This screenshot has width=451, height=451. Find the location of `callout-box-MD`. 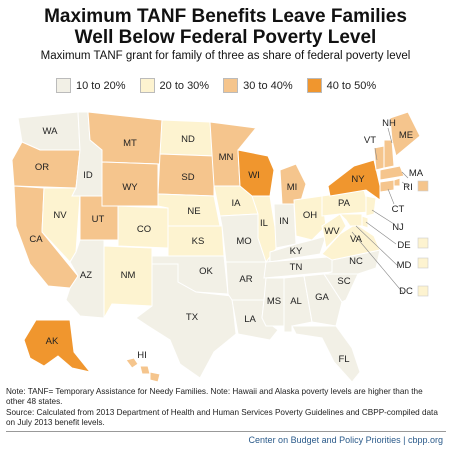

callout-box-MD is located at coordinates (423, 263).